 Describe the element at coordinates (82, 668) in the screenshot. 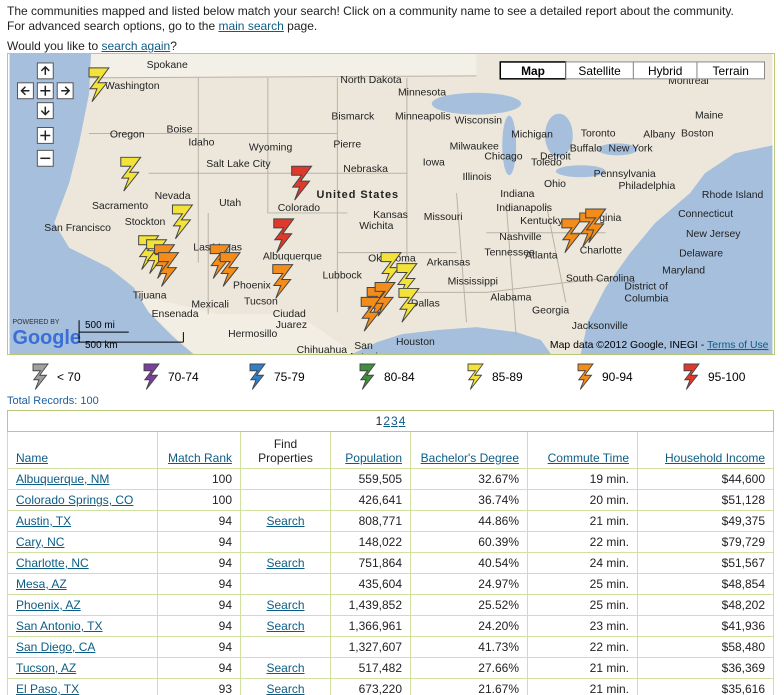

I see `cell-name: Tucson, AZ` at that location.